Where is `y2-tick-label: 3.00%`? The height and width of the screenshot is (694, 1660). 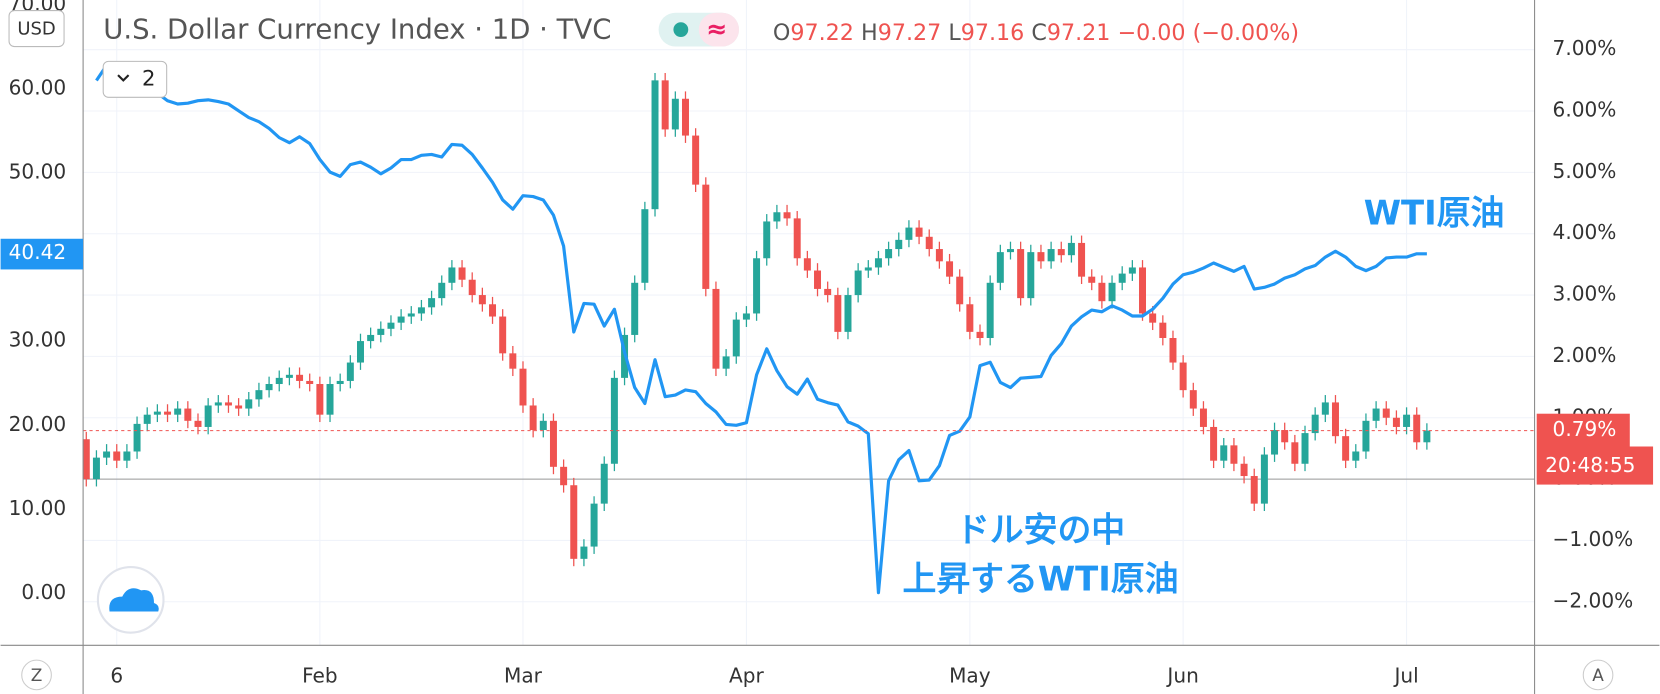 y2-tick-label: 3.00% is located at coordinates (1585, 294).